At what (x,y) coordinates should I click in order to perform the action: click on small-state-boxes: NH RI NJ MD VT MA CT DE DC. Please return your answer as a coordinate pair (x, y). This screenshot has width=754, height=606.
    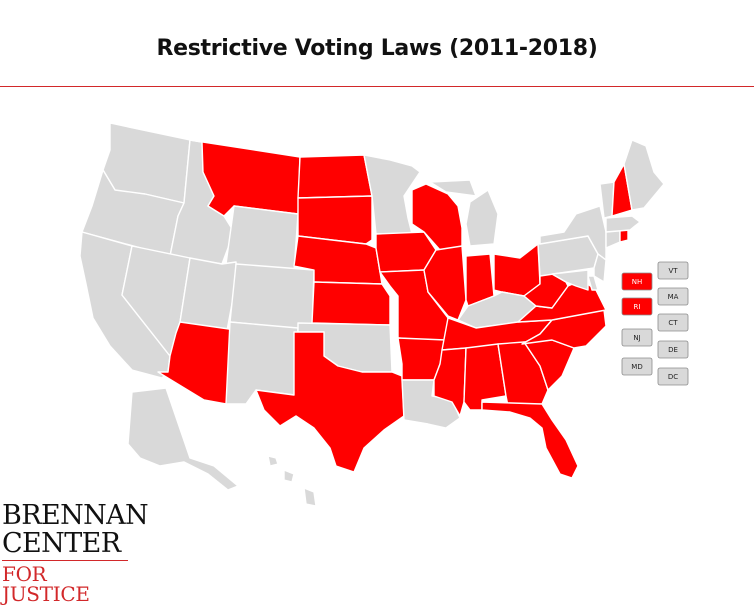
    Looking at the image, I should click on (655, 323).